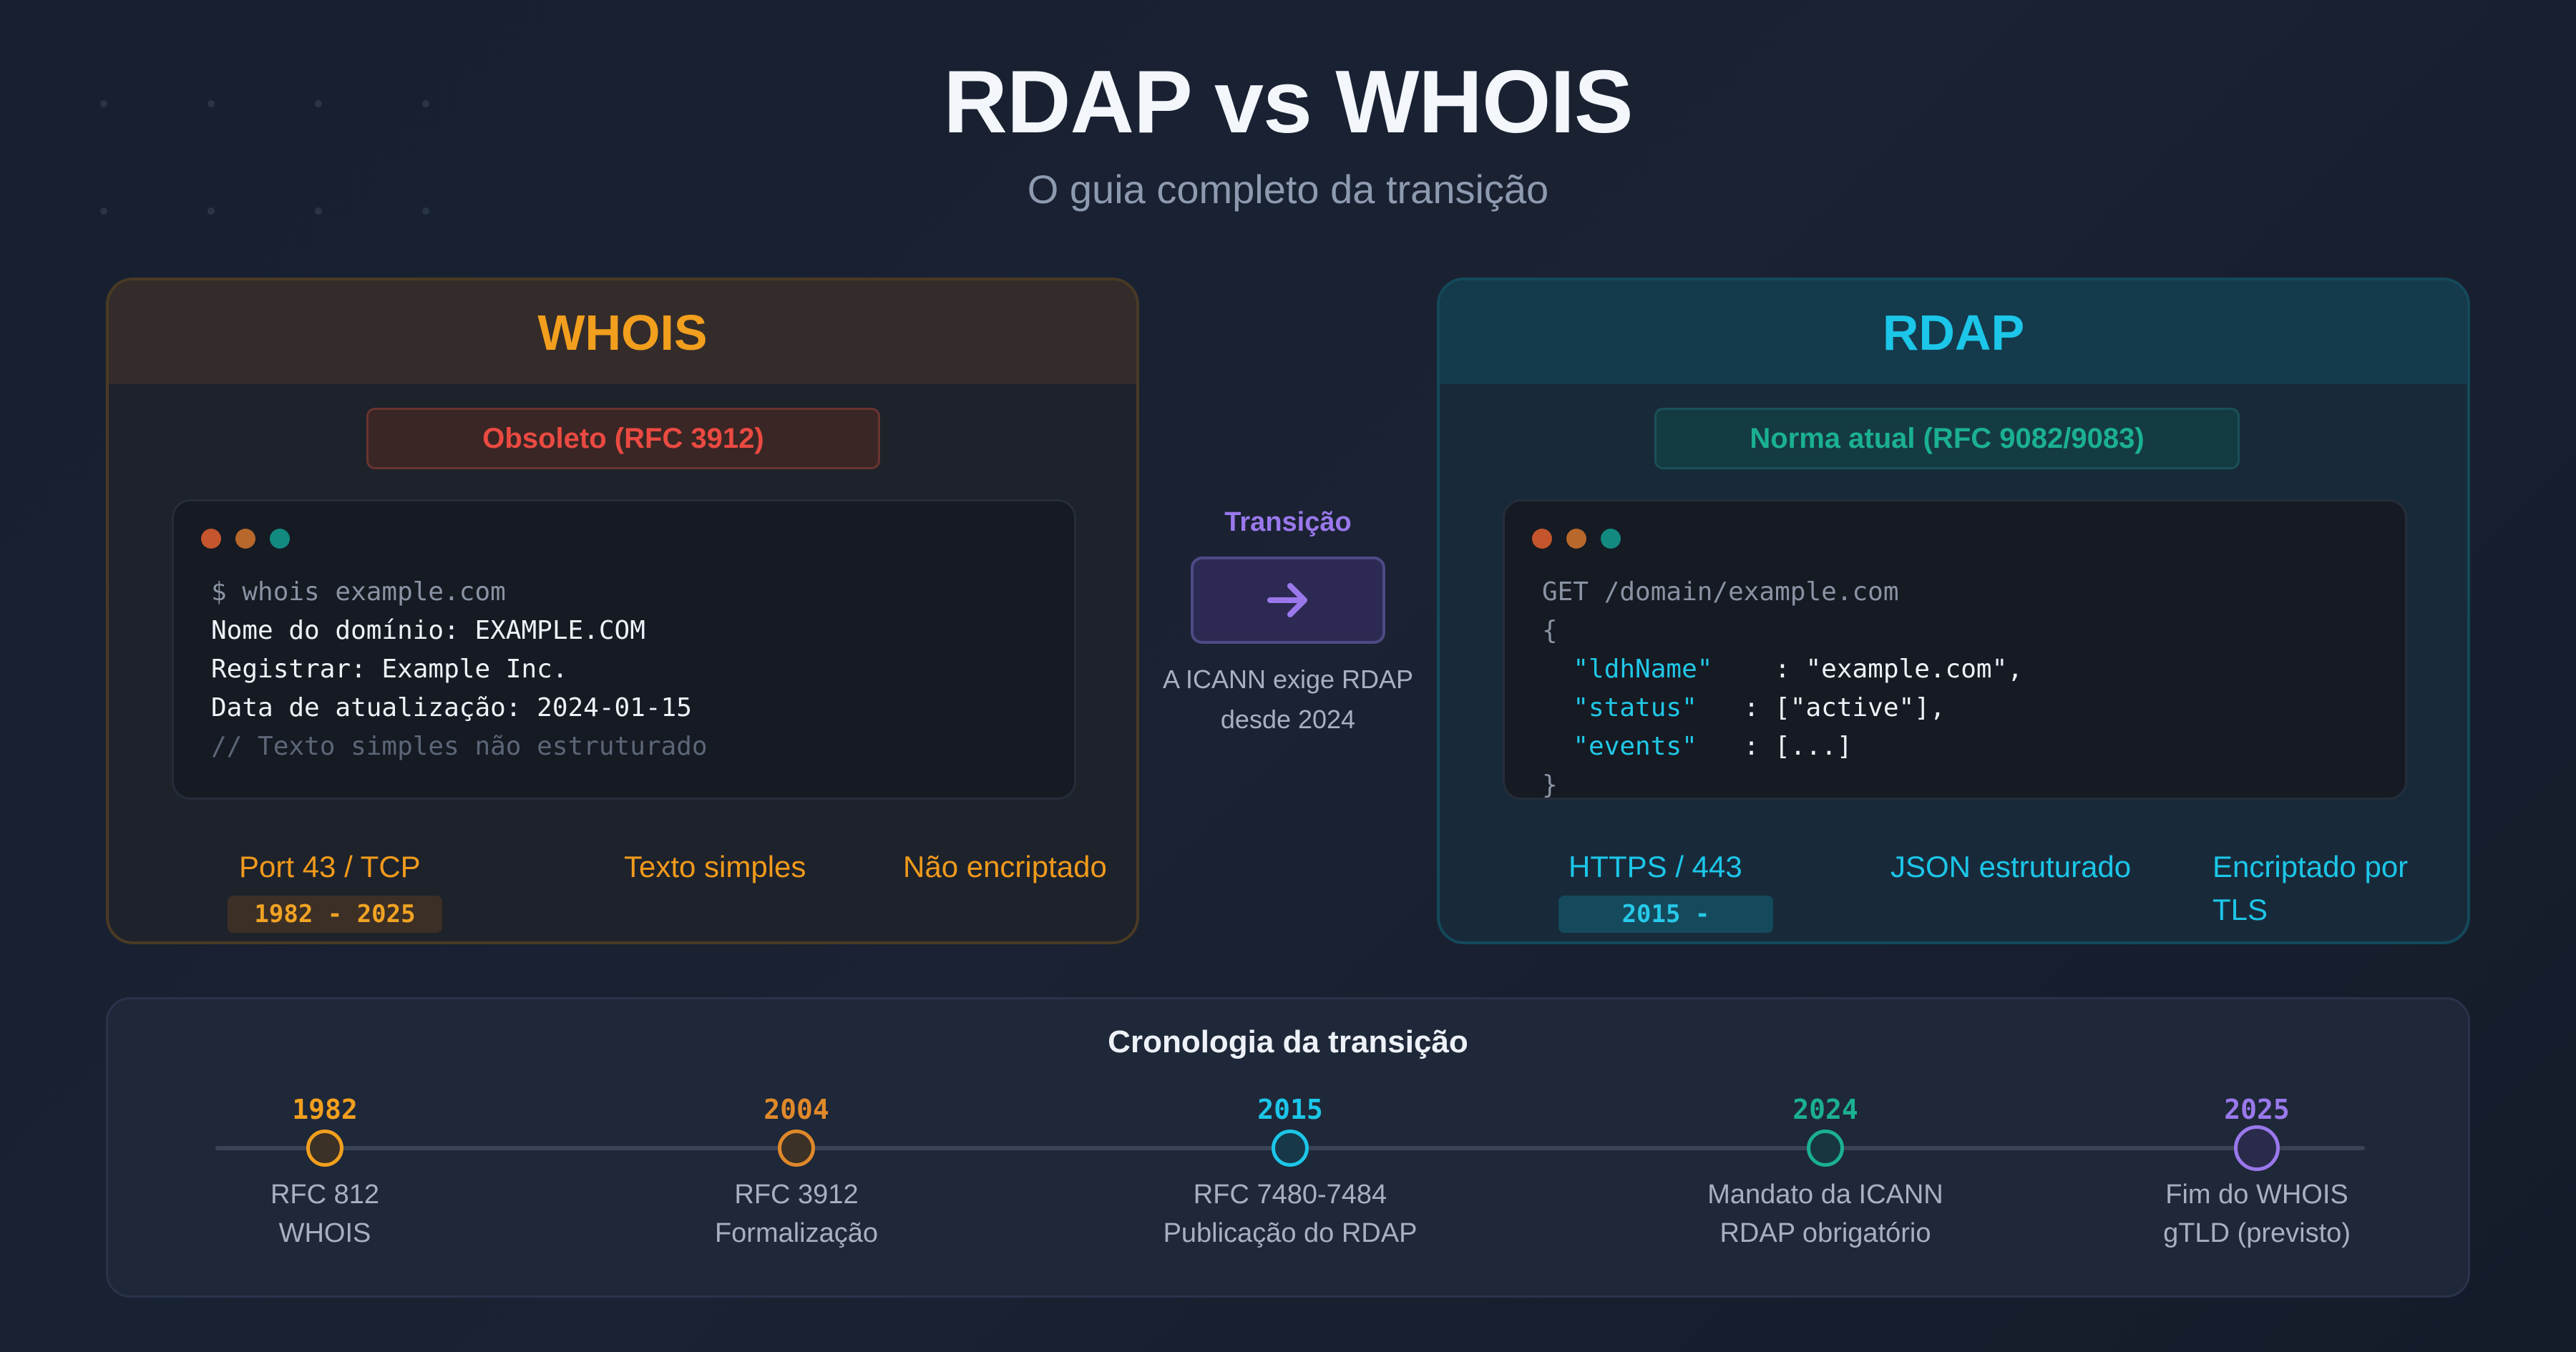 The image size is (2576, 1352). What do you see at coordinates (1288, 102) in the screenshot?
I see `page-title: RDAP vs WHOIS` at bounding box center [1288, 102].